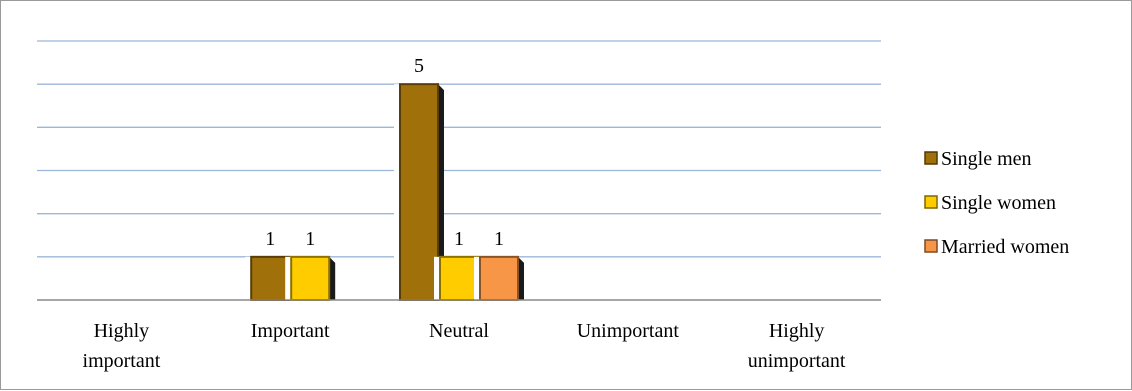  What do you see at coordinates (986, 159) in the screenshot?
I see `legend-label: Single men` at bounding box center [986, 159].